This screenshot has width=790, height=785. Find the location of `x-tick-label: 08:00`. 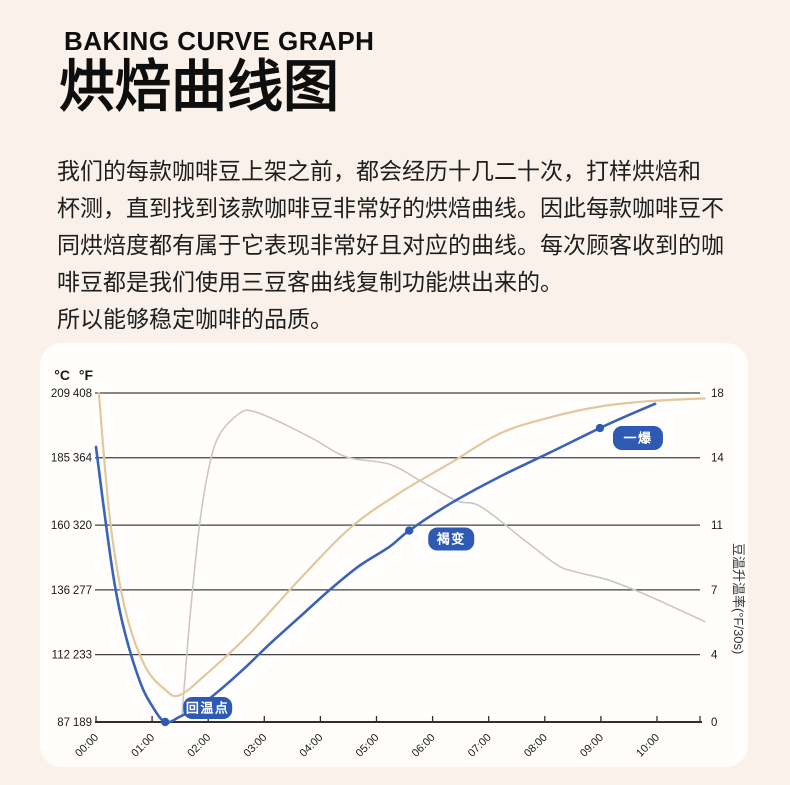

x-tick-label: 08:00 is located at coordinates (536, 746).